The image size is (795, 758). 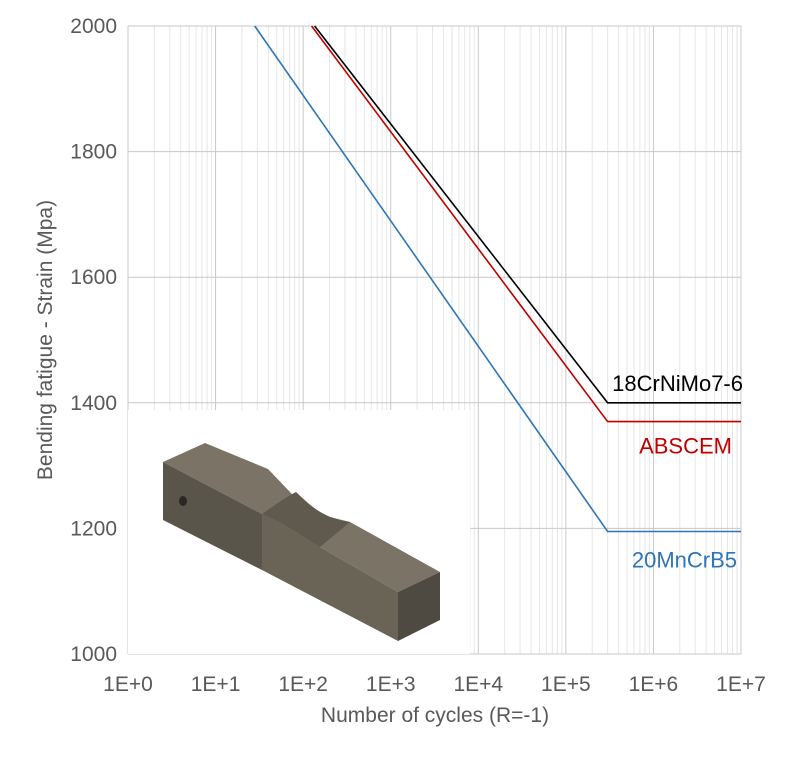 I want to click on series-labels: 18CrNiMo7-6 ABSCEM 20MnCrB5, so click(x=677, y=472).